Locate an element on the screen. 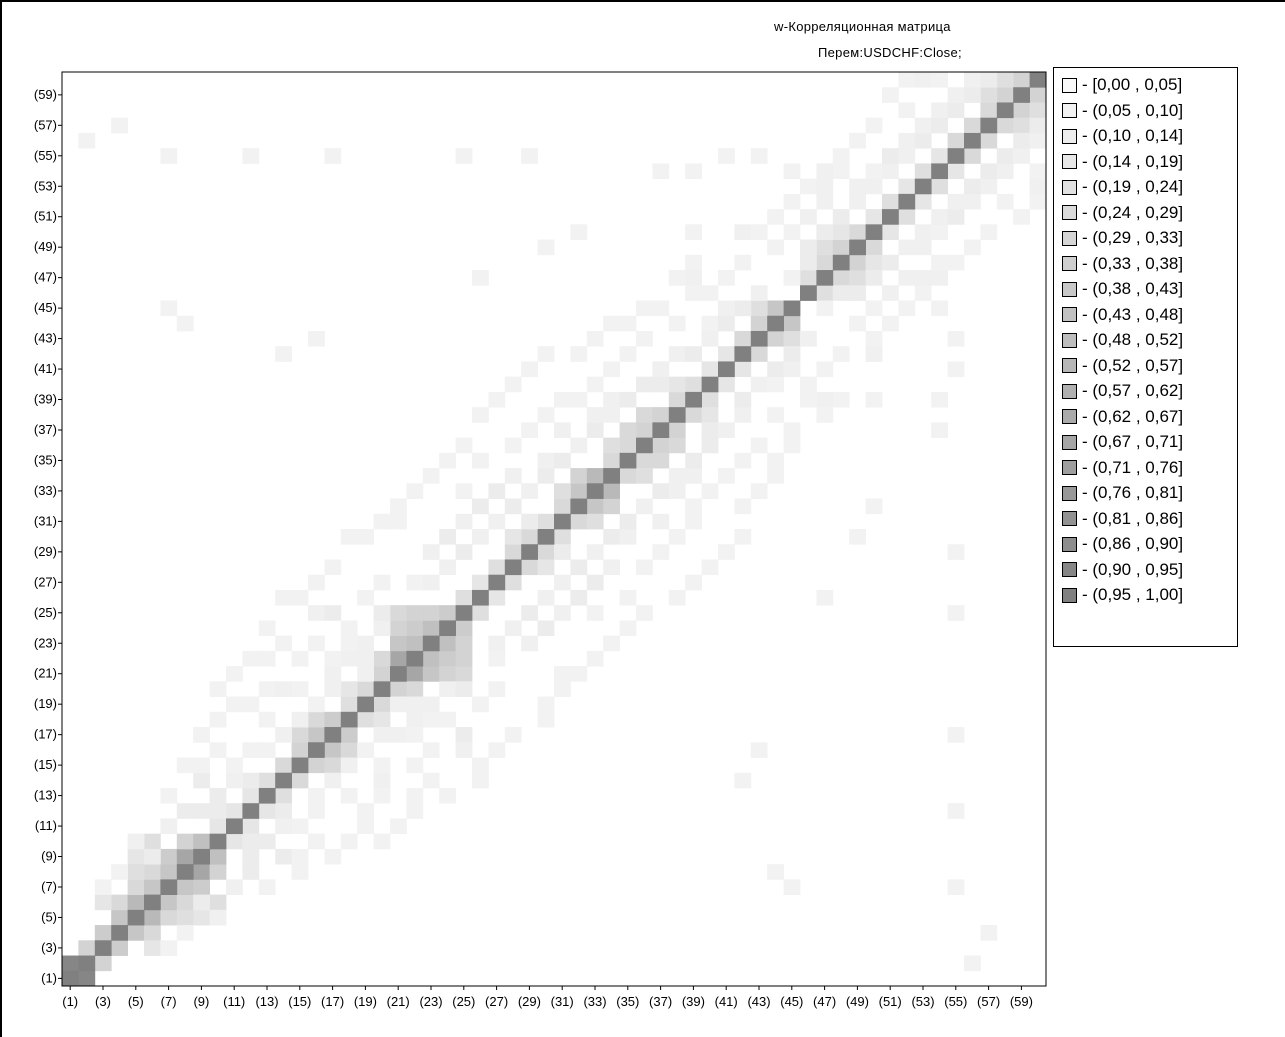  legend-label: - (0,10 , 0,14] is located at coordinates (1133, 135).